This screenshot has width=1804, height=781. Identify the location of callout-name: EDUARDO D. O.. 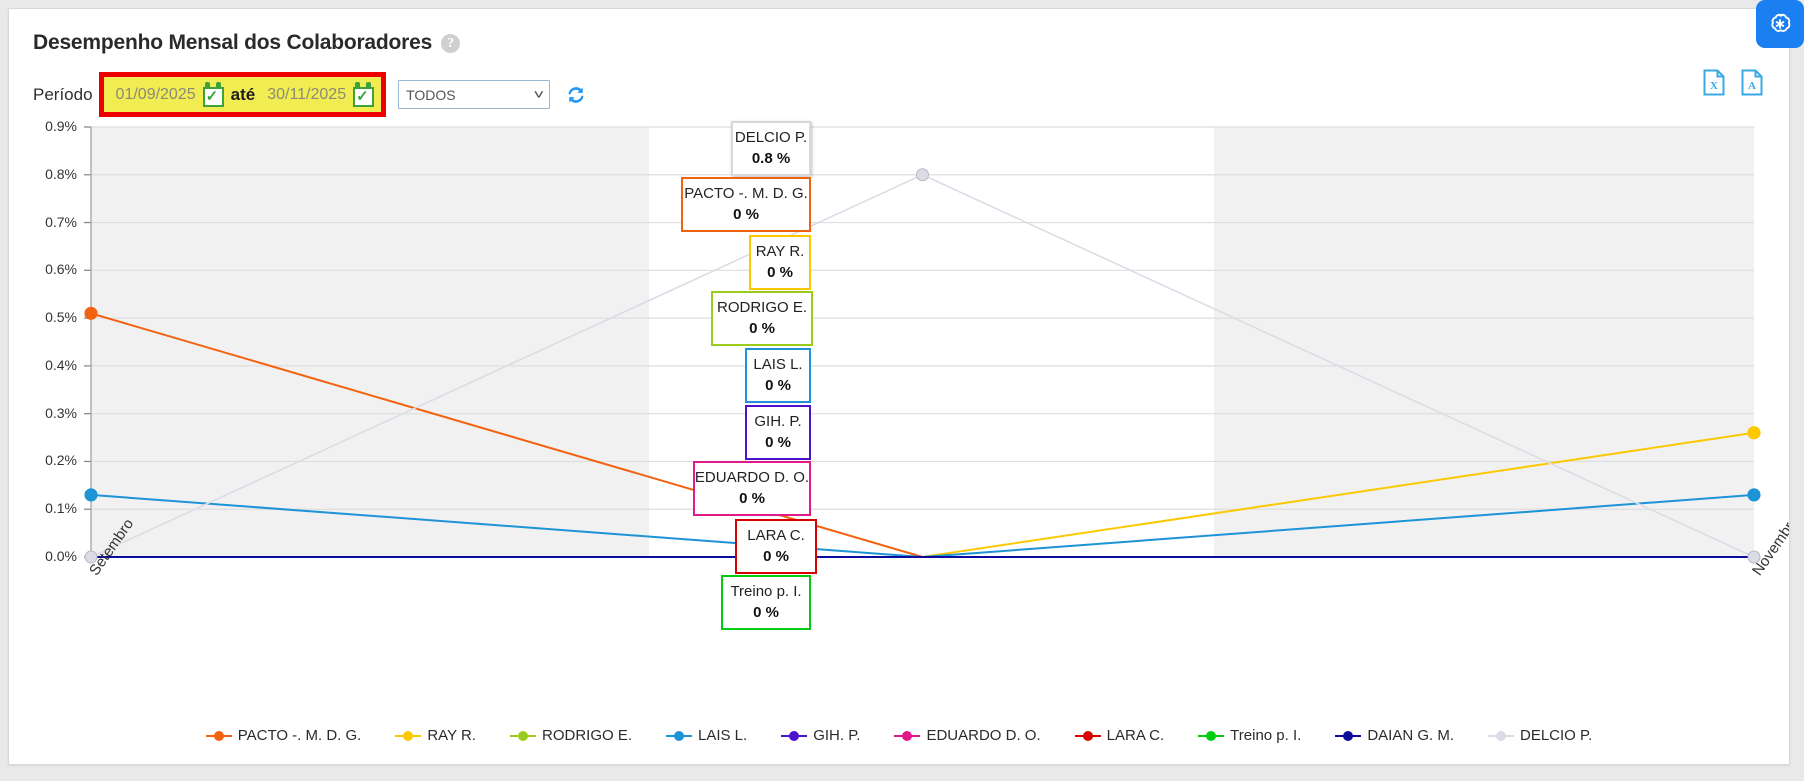
(752, 477).